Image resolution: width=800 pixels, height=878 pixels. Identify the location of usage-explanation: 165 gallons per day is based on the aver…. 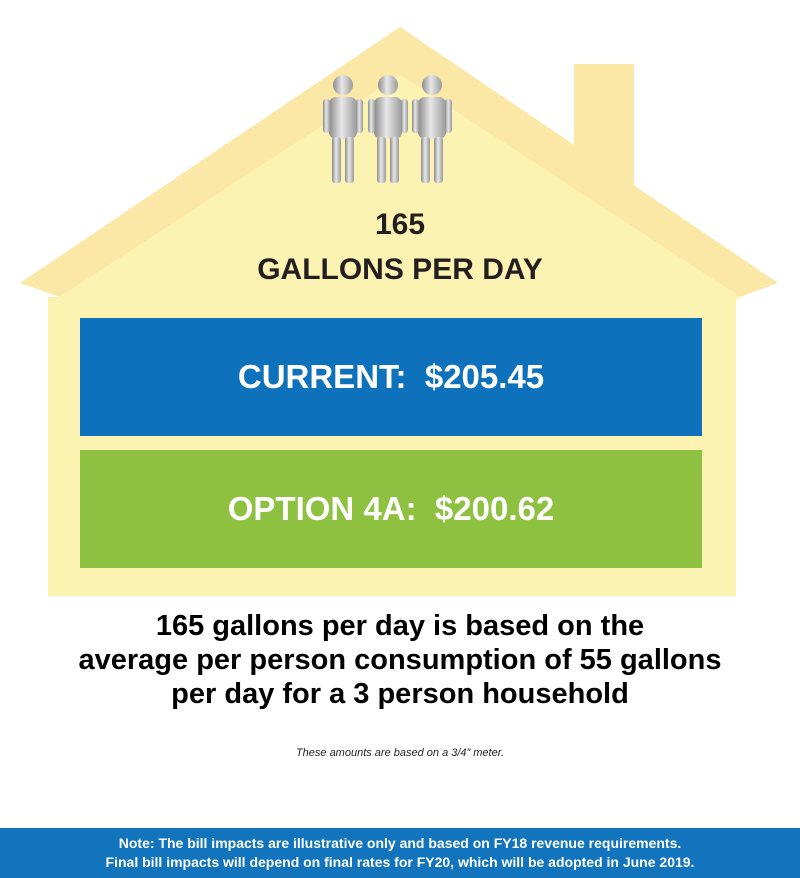
(400, 660).